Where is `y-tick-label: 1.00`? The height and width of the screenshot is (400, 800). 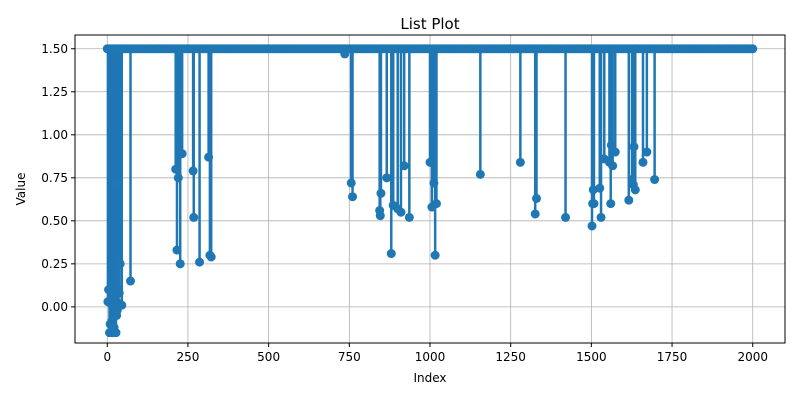
y-tick-label: 1.00 is located at coordinates (54, 135).